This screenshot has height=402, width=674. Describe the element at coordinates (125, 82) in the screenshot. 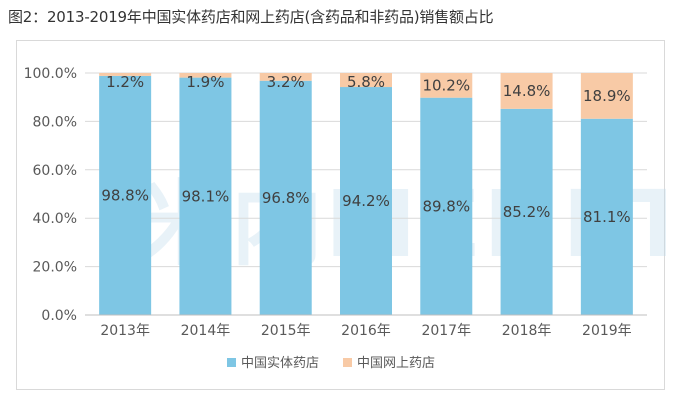

I see `data-label-online-store: 1.2%` at that location.